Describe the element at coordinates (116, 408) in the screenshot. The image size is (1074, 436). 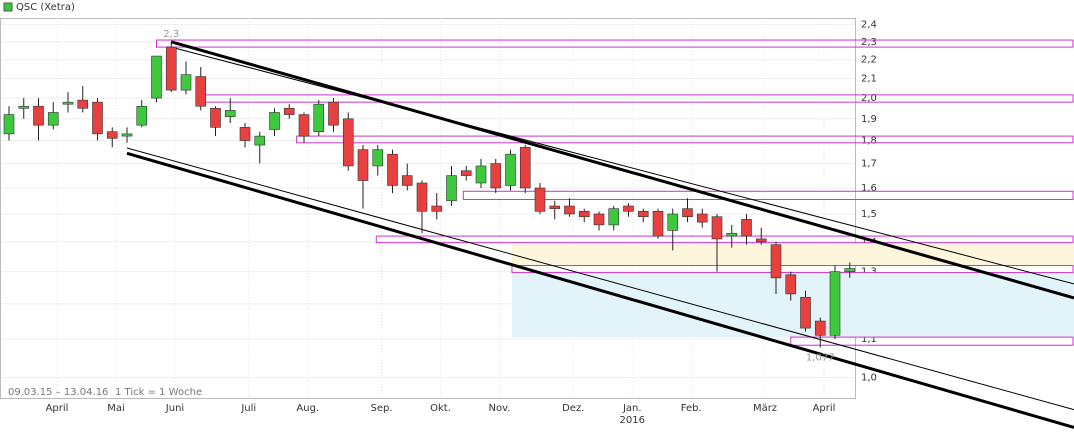
I see `x-tick-label: Mai` at that location.